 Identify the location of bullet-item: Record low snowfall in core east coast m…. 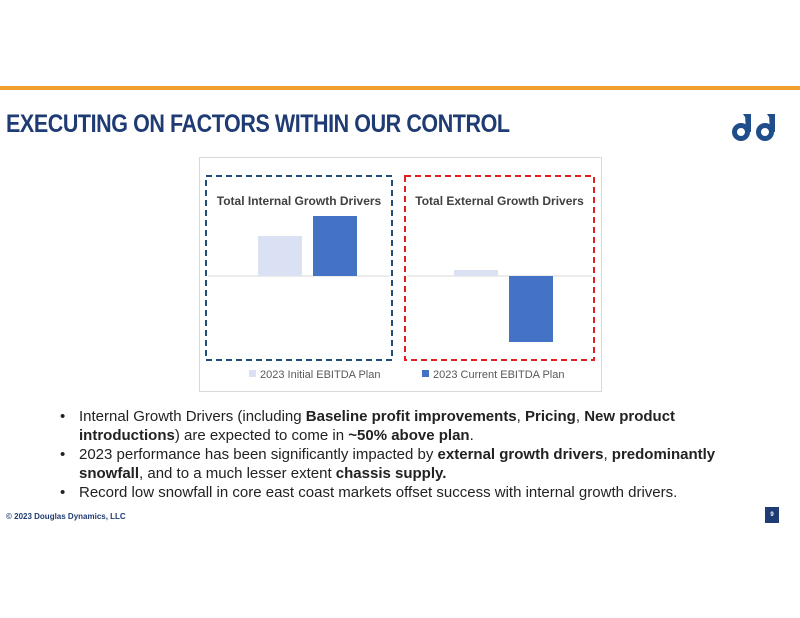
(405, 492).